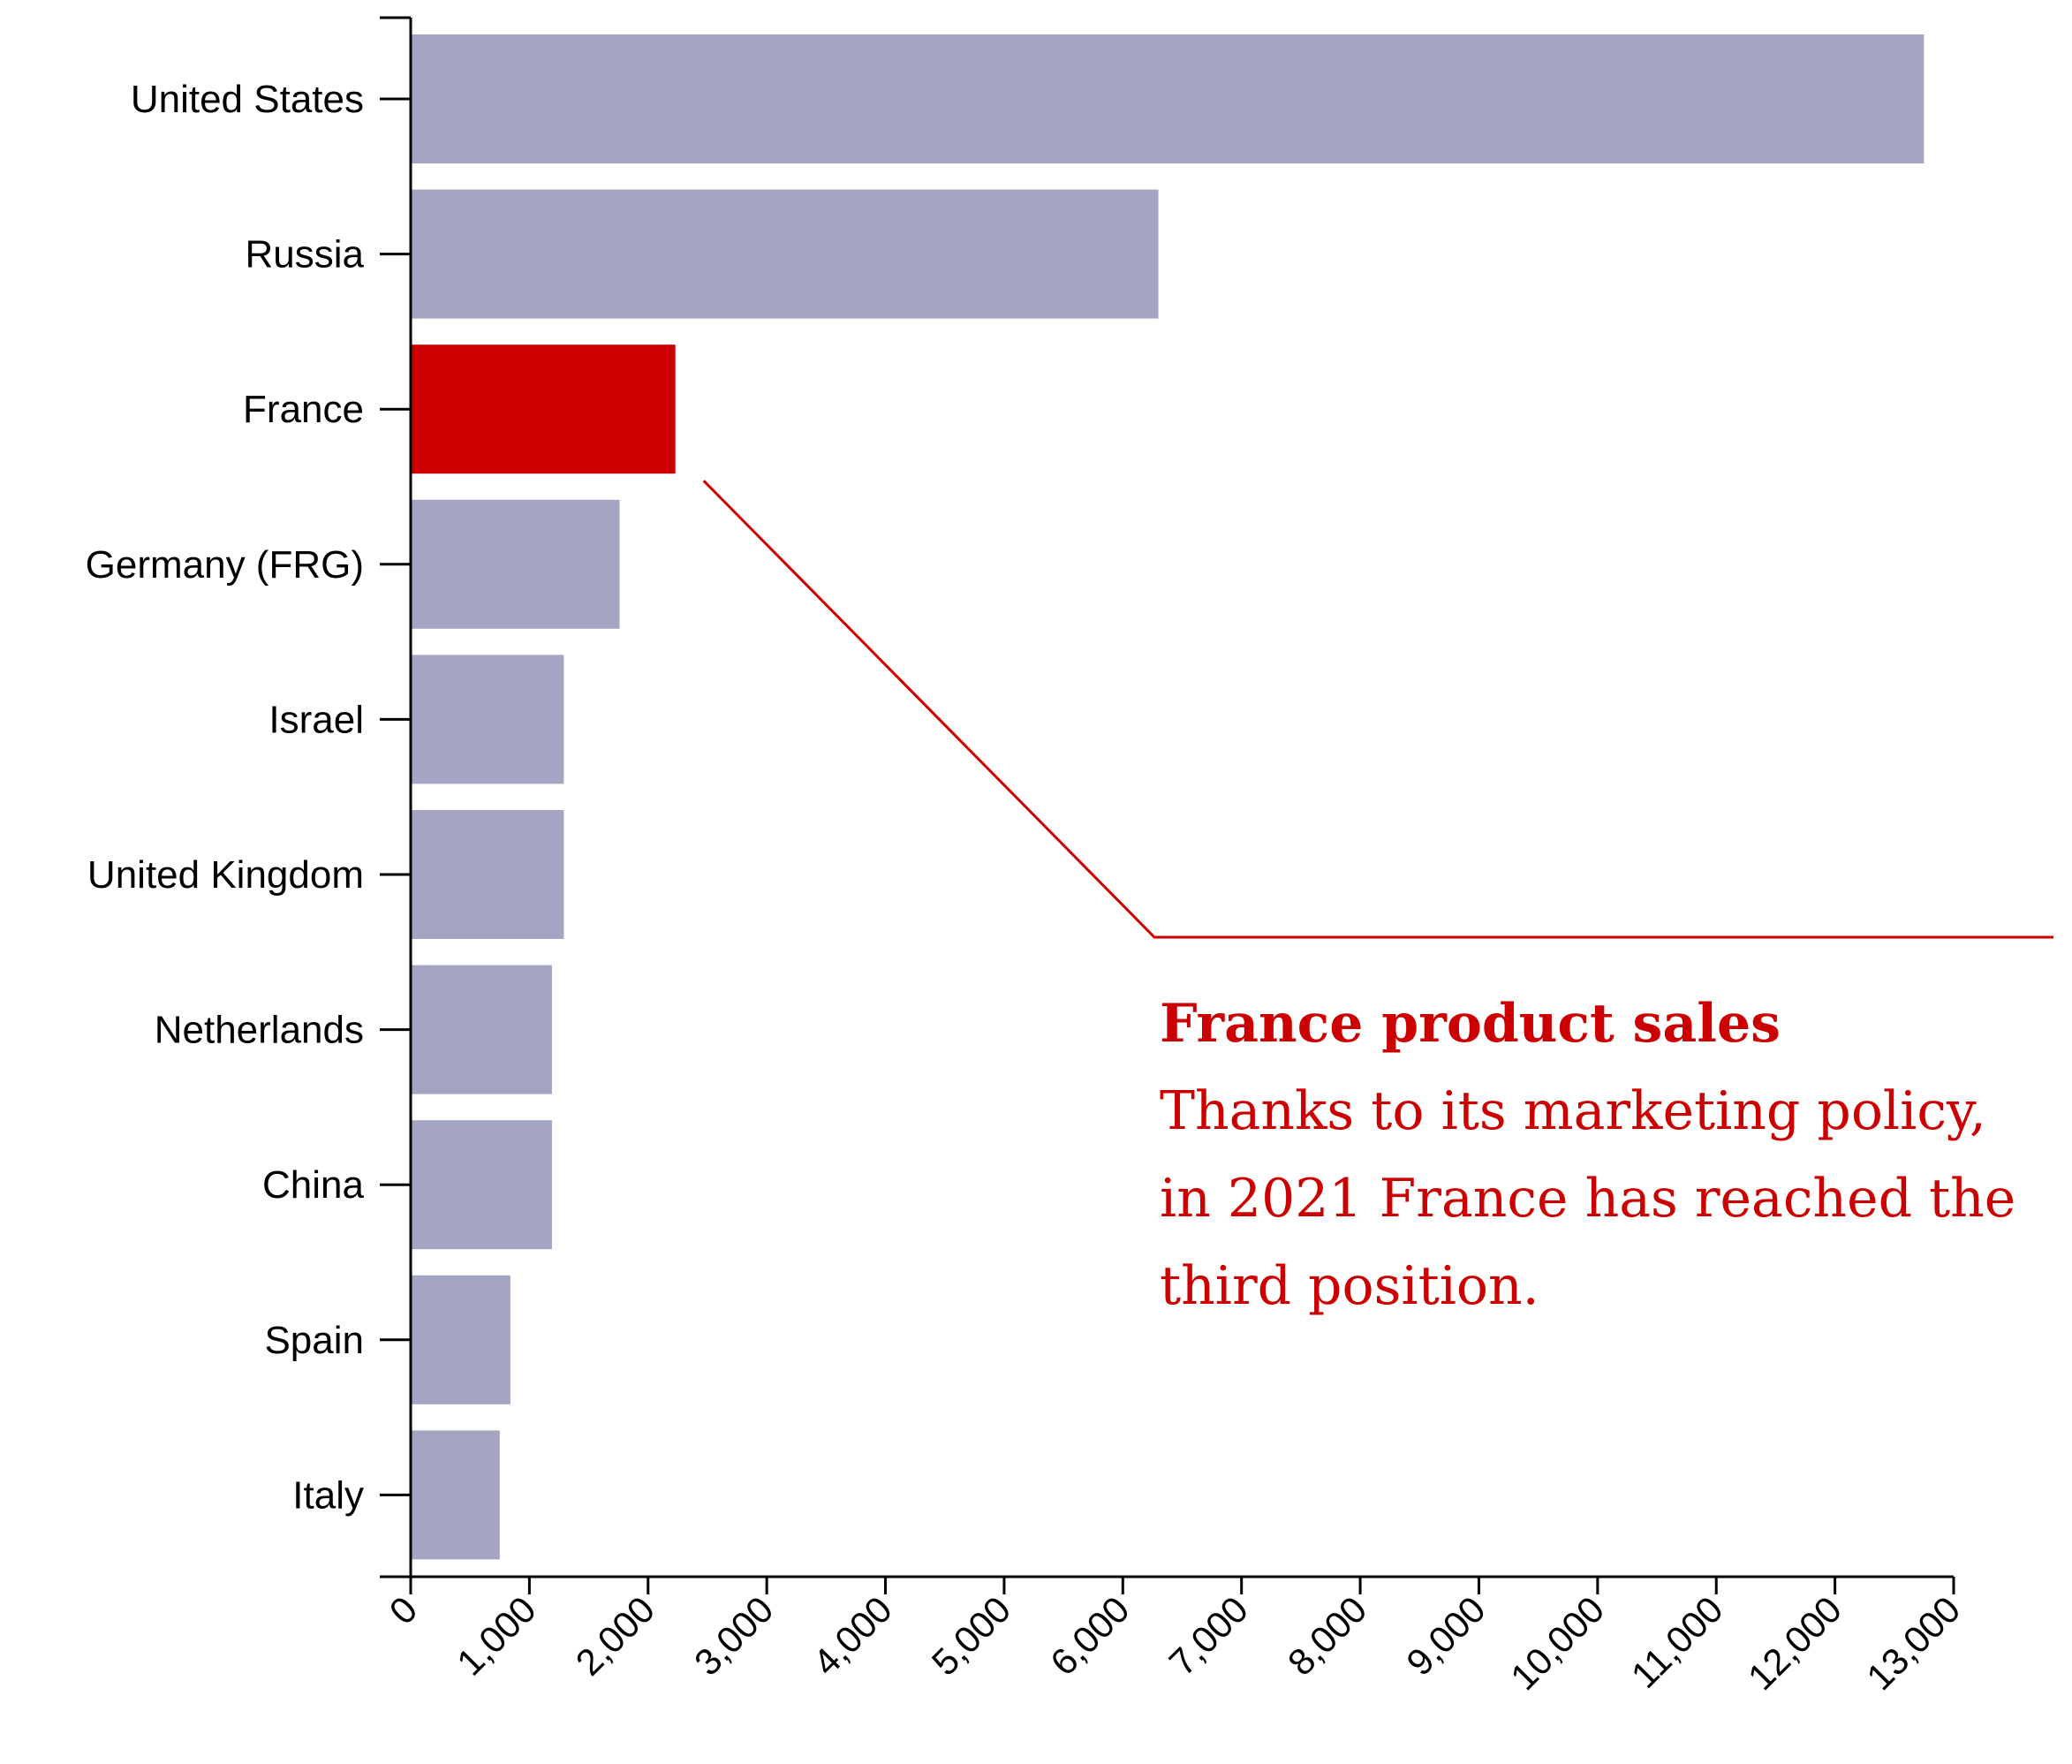  Describe the element at coordinates (303, 409) in the screenshot. I see `y-tick-label-france: France` at that location.